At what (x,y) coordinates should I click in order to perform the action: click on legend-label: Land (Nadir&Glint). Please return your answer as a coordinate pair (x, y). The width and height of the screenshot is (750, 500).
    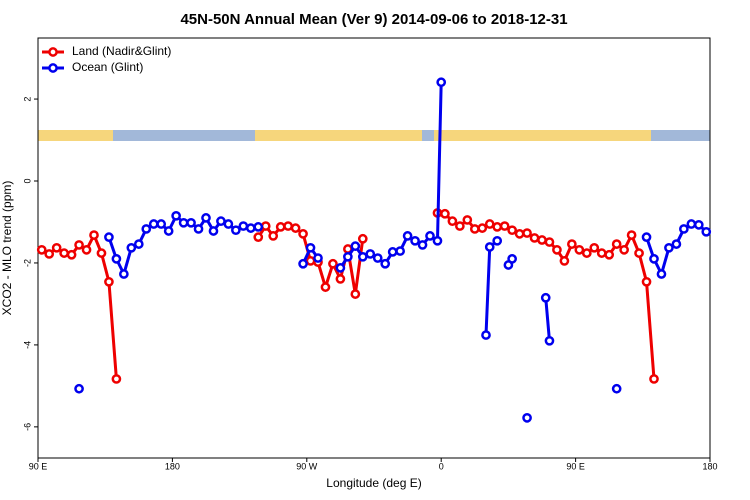
    Looking at the image, I should click on (121, 51).